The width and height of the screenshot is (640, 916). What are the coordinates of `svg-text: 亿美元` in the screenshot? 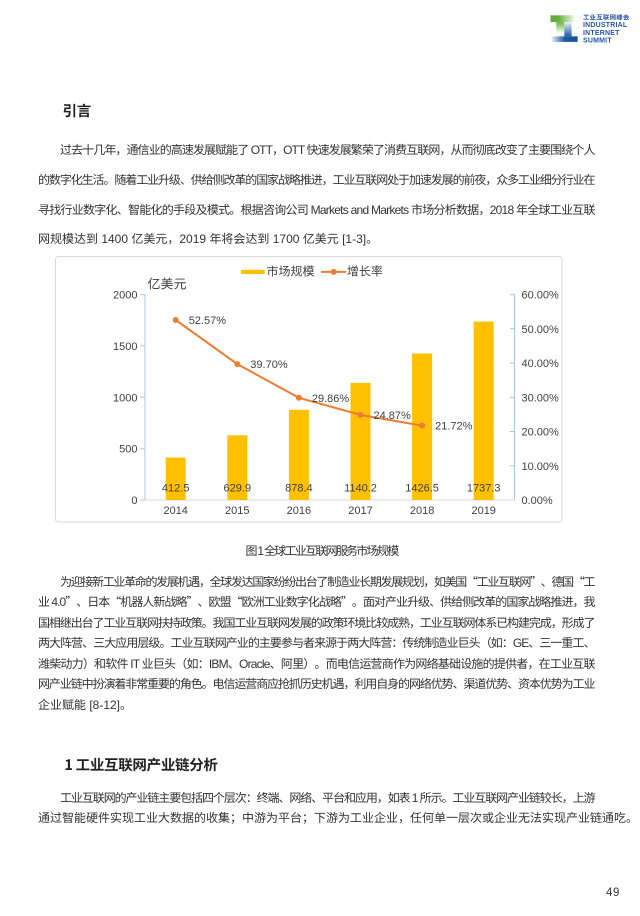 It's located at (166, 282).